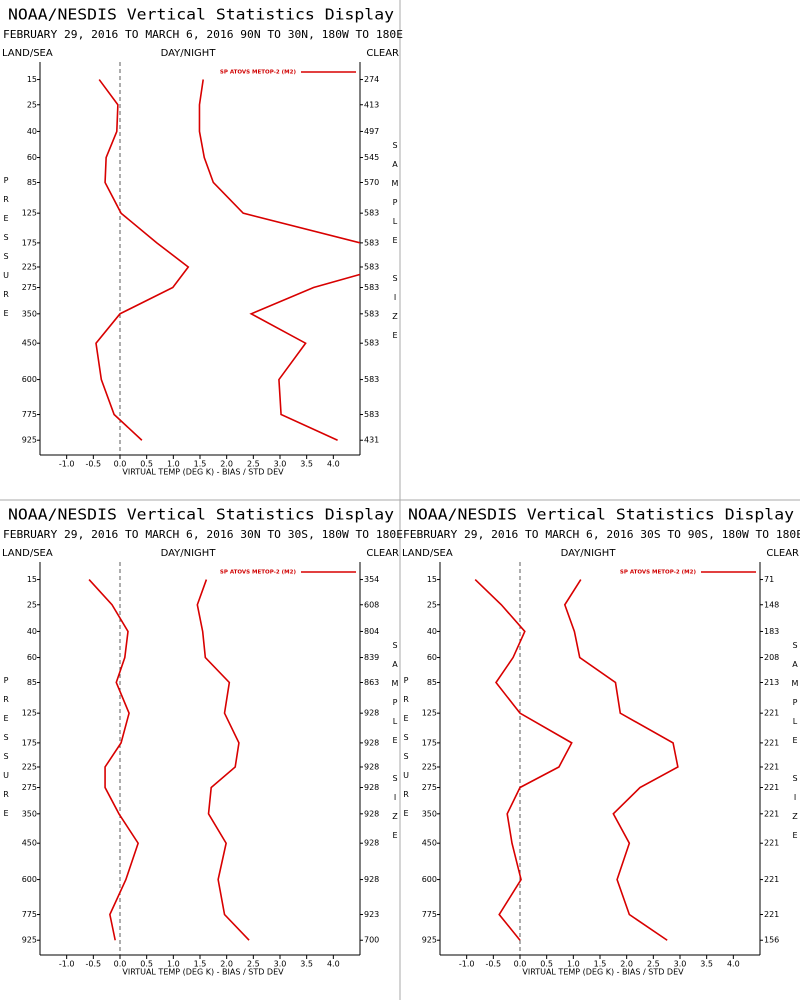 This screenshot has height=1000, width=800. What do you see at coordinates (371, 182) in the screenshot?
I see `sample-size-label: 570` at bounding box center [371, 182].